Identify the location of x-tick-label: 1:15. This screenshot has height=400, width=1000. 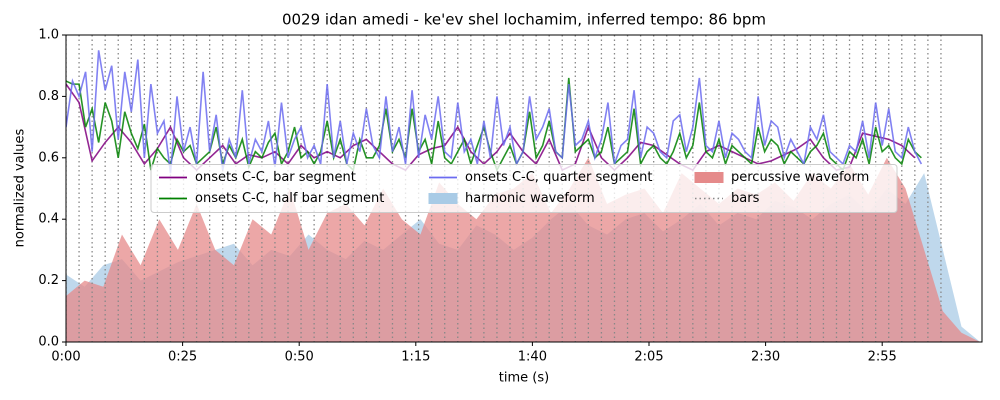
(415, 357).